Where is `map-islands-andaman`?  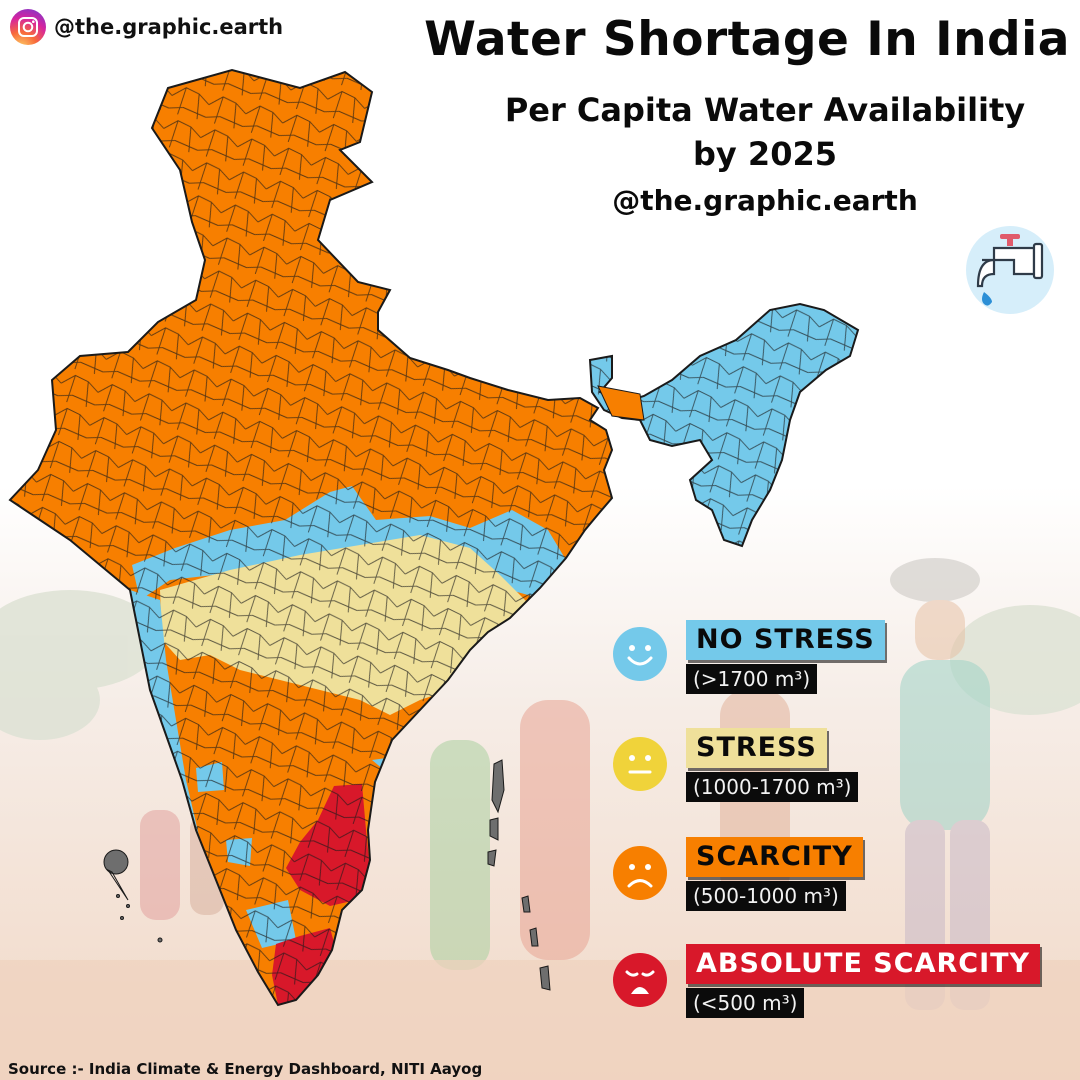
map-islands-andaman is located at coordinates (519, 875).